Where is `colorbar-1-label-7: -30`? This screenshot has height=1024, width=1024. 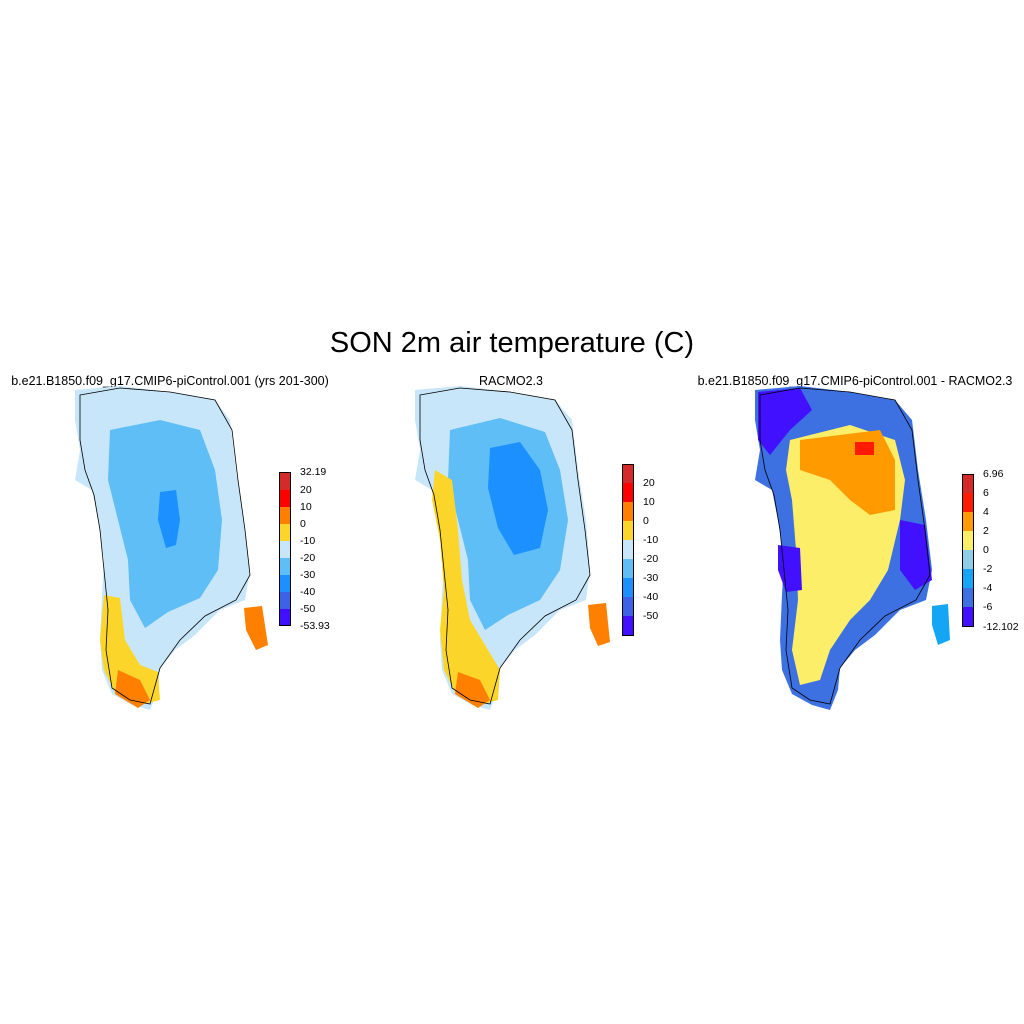
colorbar-1-label-7: -30 is located at coordinates (308, 575).